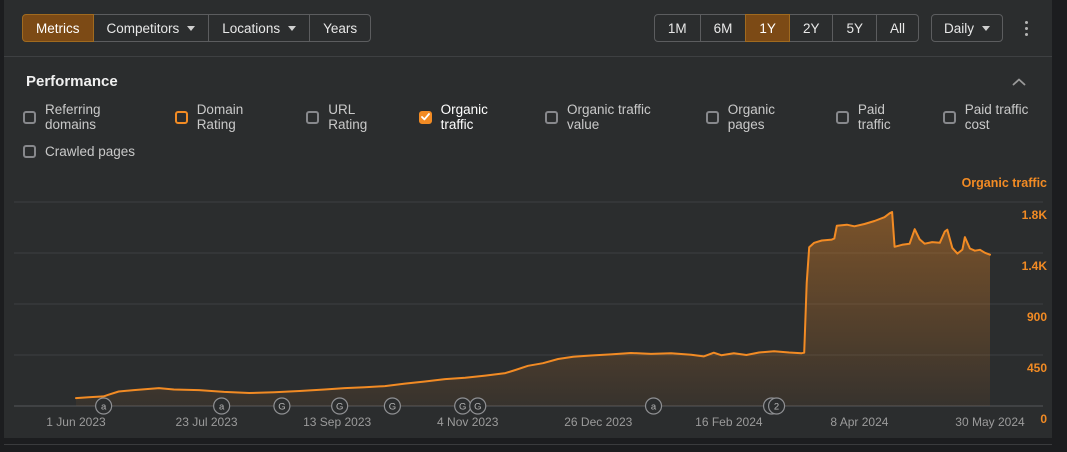  What do you see at coordinates (76, 422) in the screenshot?
I see `x-tick-label: 1 Jun 2023` at bounding box center [76, 422].